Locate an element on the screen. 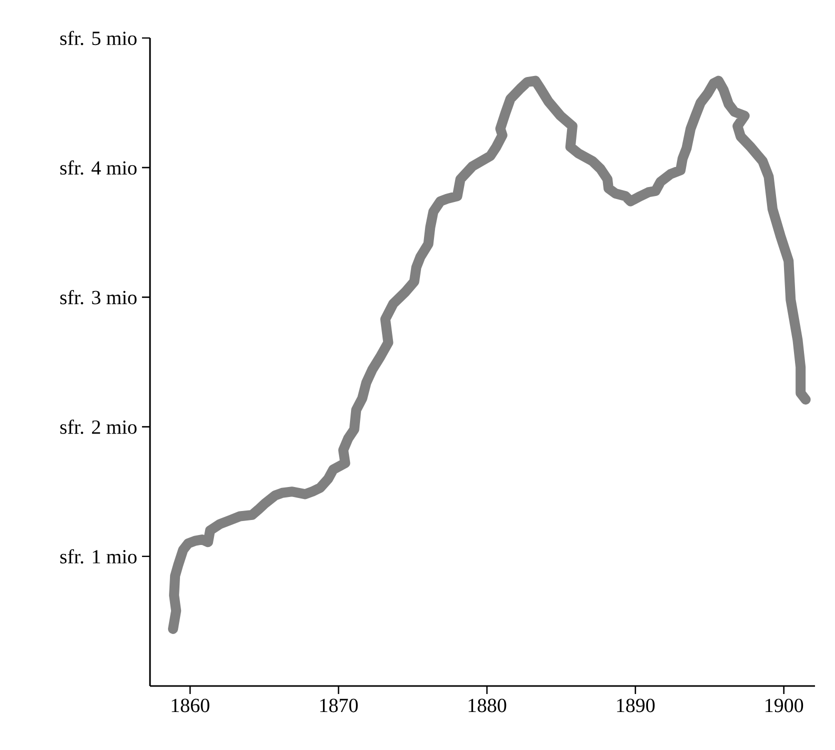 The image size is (835, 750). x-tick-label: 1880 is located at coordinates (487, 705).